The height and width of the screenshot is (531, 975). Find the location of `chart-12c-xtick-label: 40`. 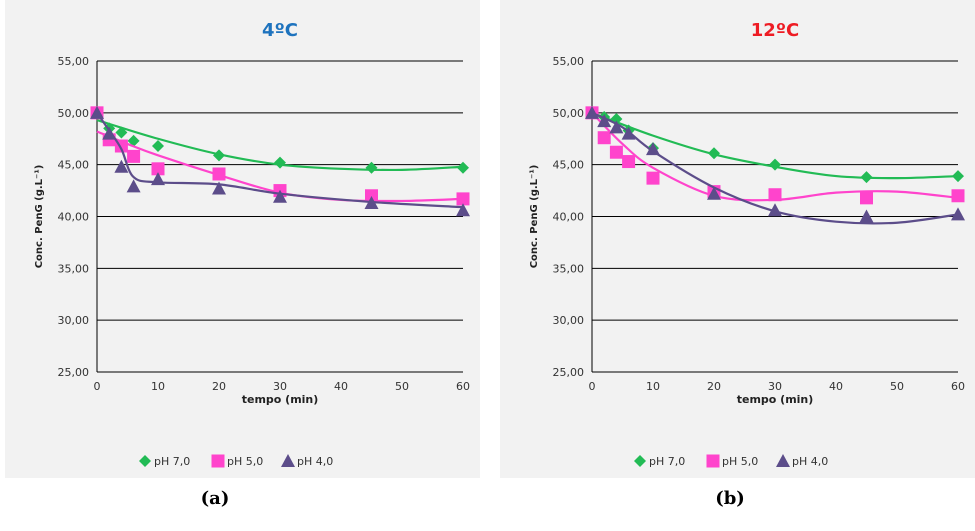

chart-12c-xtick-label: 40 is located at coordinates (836, 386).